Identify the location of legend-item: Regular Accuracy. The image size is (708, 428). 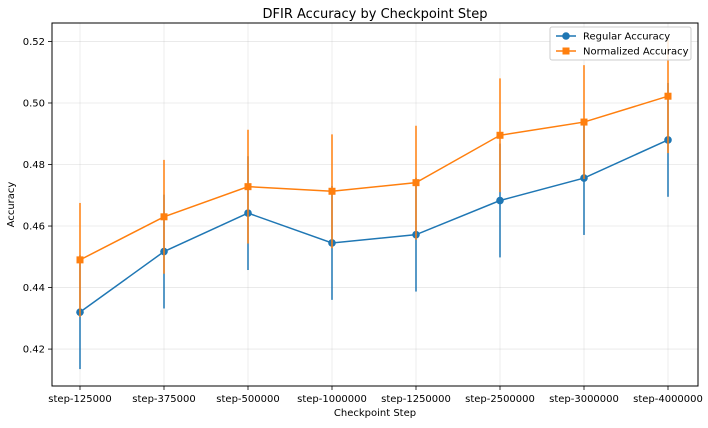
(613, 37).